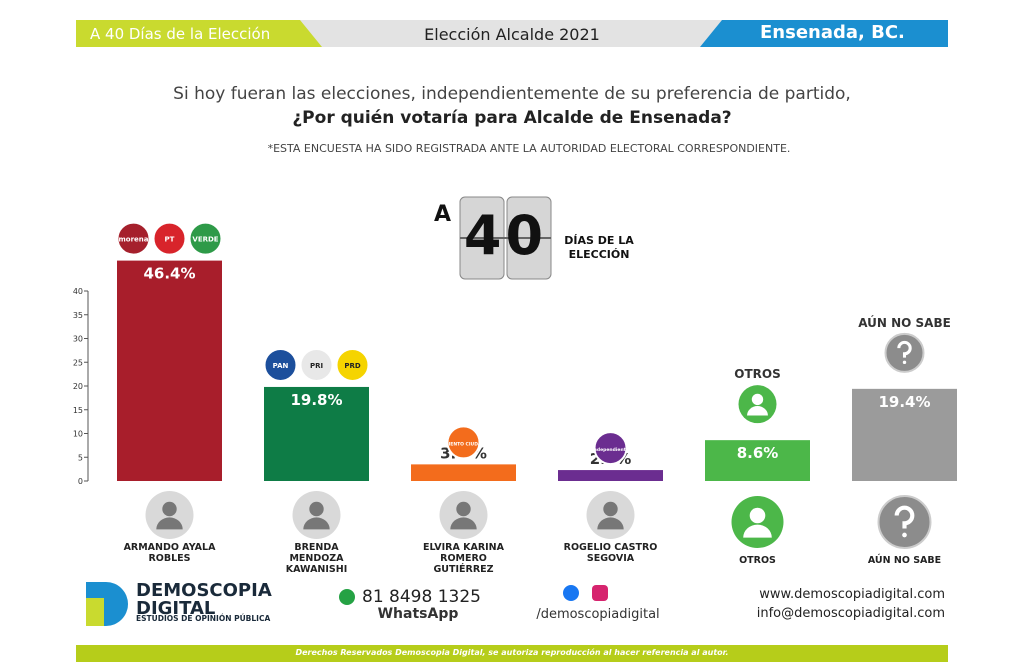 The image size is (1024, 663). I want to click on header-center: Elección Alcalde 2021, so click(512, 34).